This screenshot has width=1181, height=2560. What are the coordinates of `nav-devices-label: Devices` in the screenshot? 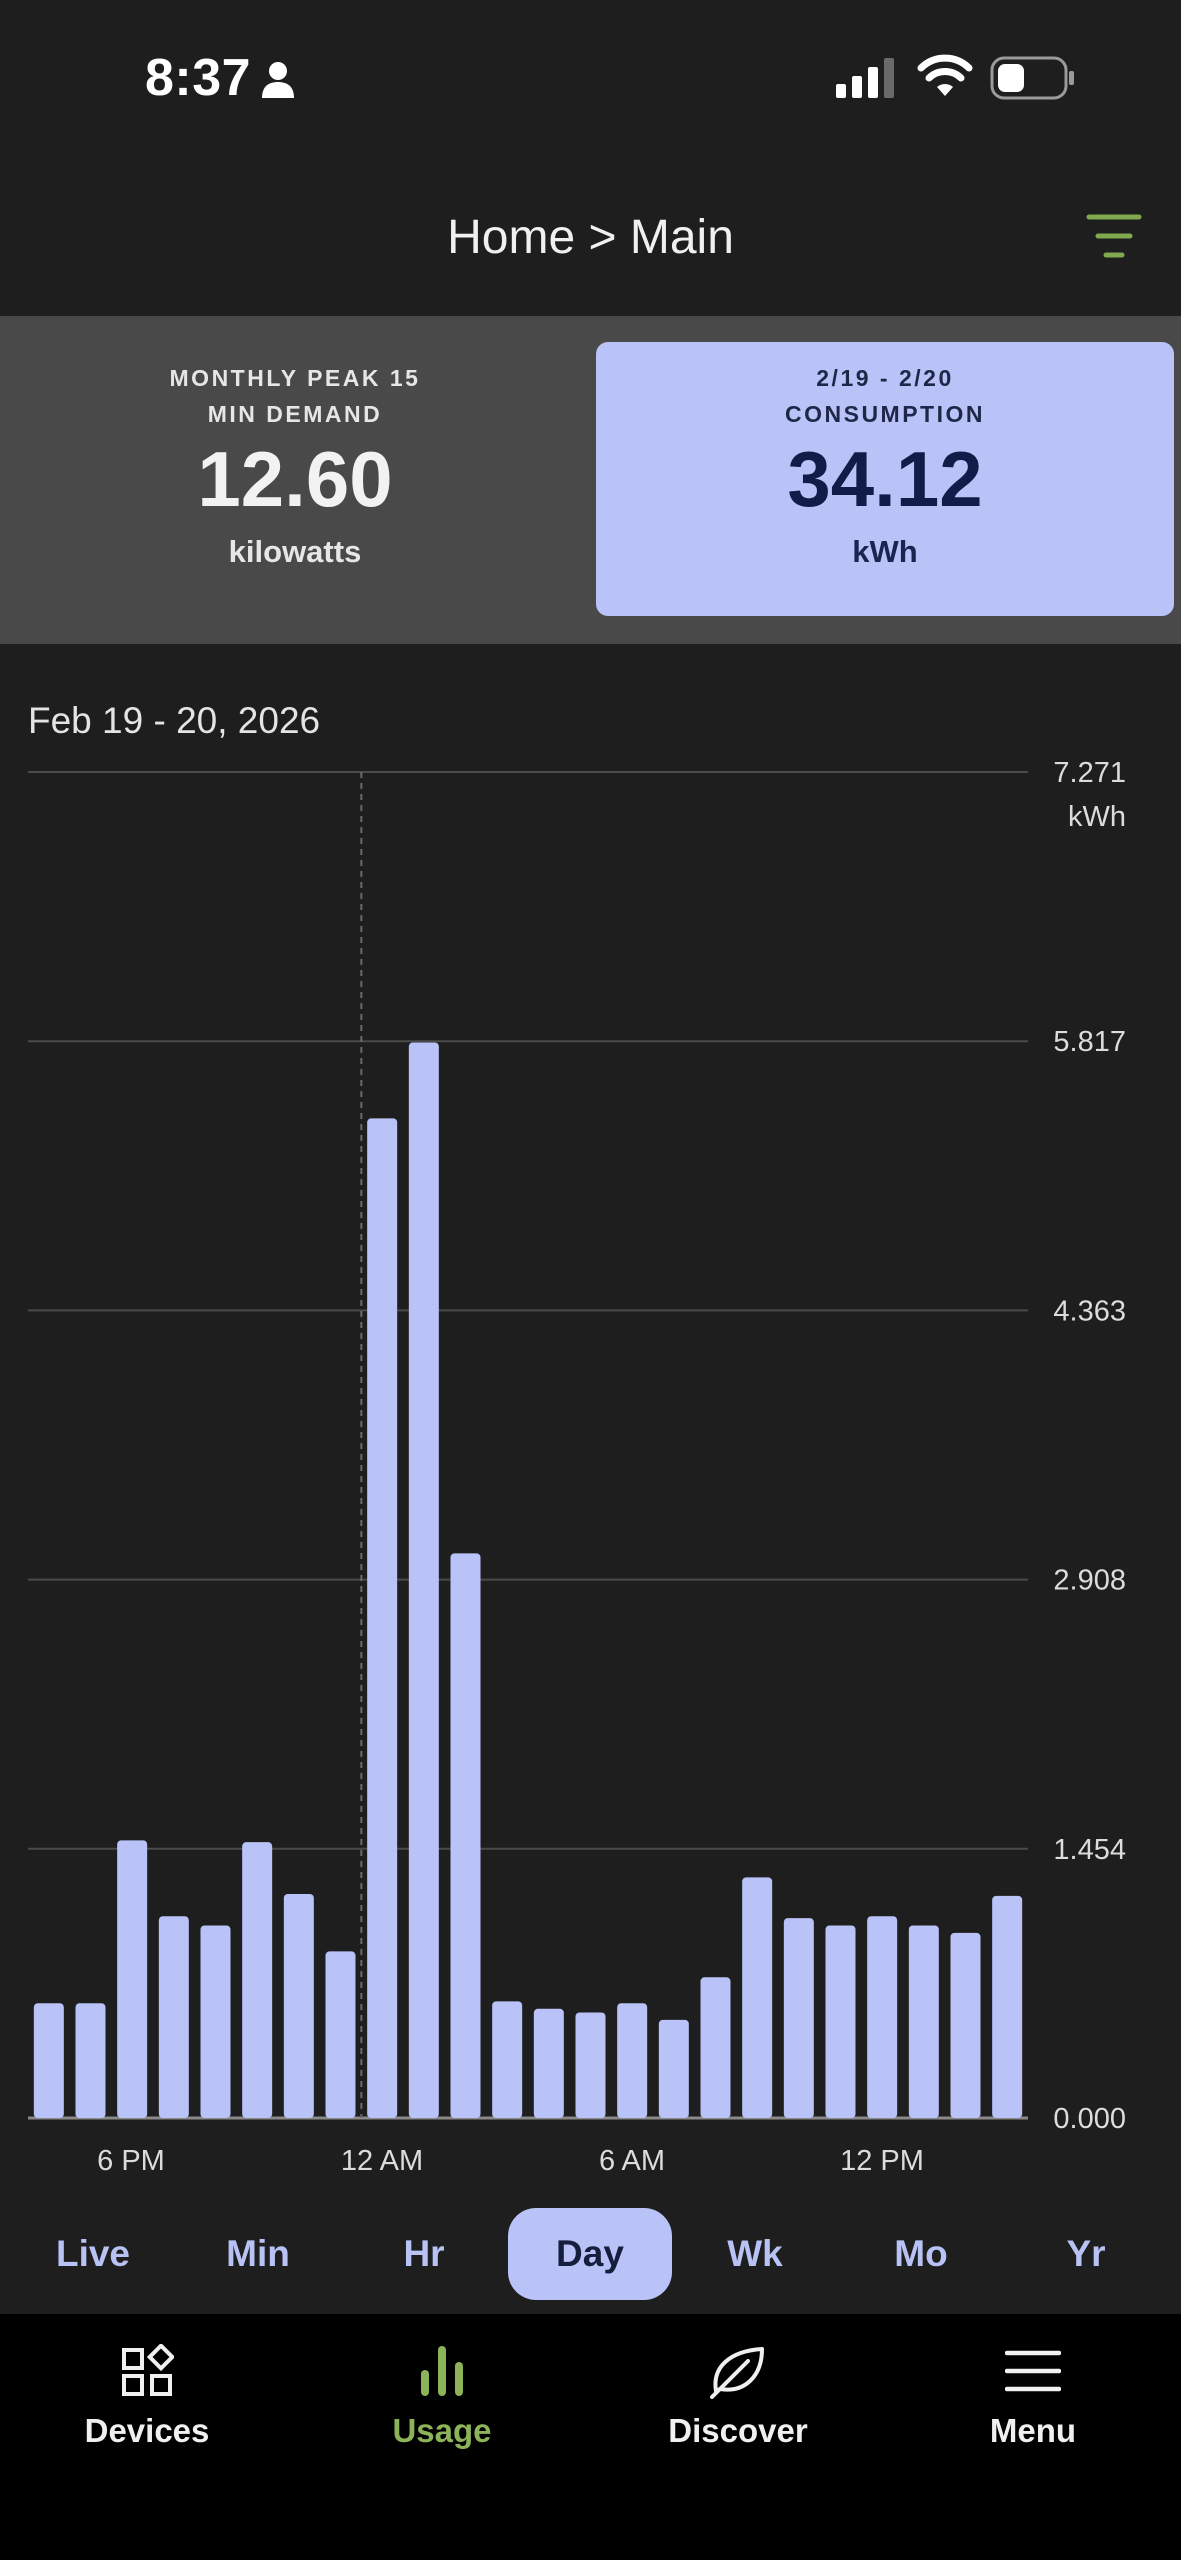 It's located at (147, 2430).